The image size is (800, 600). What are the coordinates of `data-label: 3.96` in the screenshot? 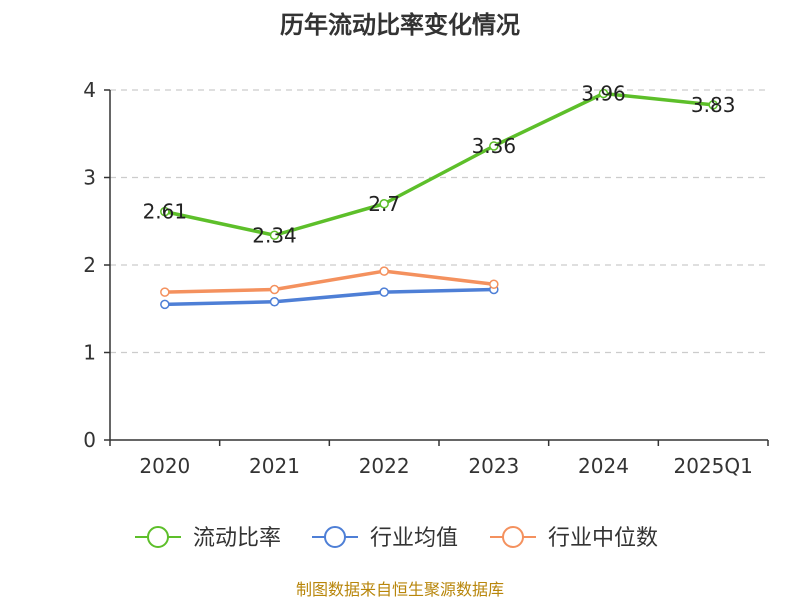 It's located at (603, 94).